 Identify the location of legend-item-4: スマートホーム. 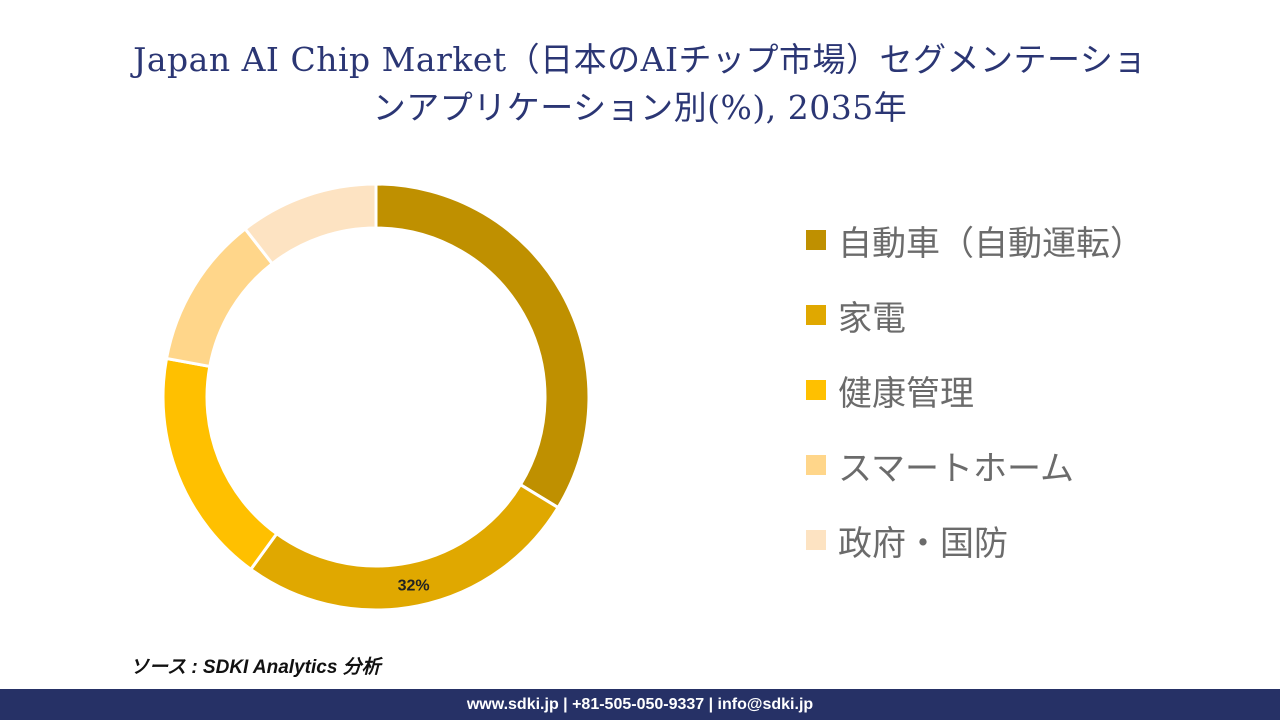
(975, 465).